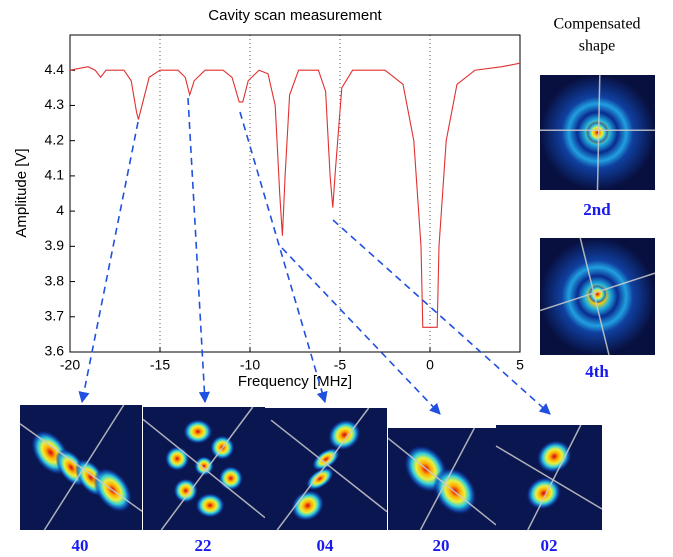 The height and width of the screenshot is (557, 673). What do you see at coordinates (55, 280) in the screenshot?
I see `y-tick-label: 3.8` at bounding box center [55, 280].